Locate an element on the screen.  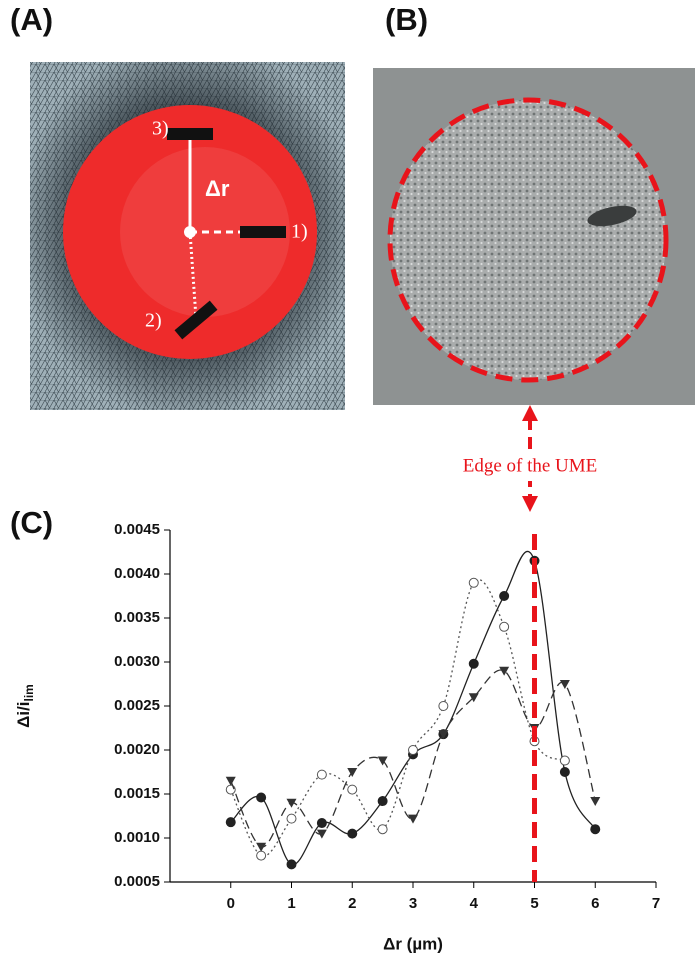
delta-label: Δr is located at coordinates (217, 188).